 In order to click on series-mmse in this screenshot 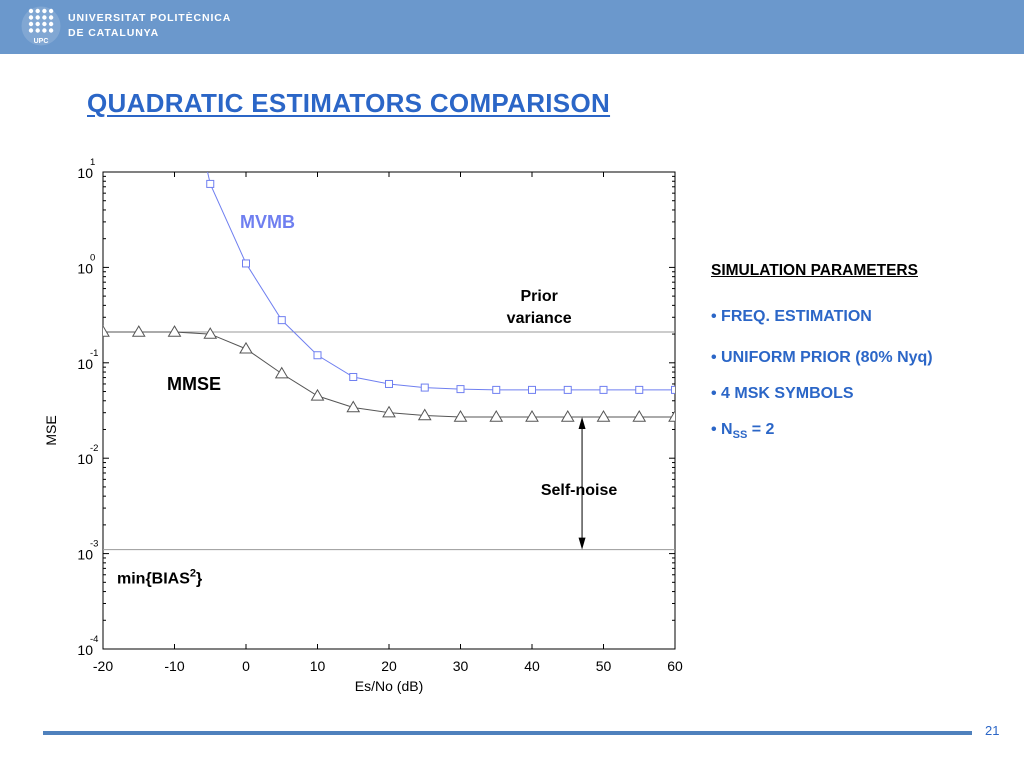, I will do `click(389, 373)`.